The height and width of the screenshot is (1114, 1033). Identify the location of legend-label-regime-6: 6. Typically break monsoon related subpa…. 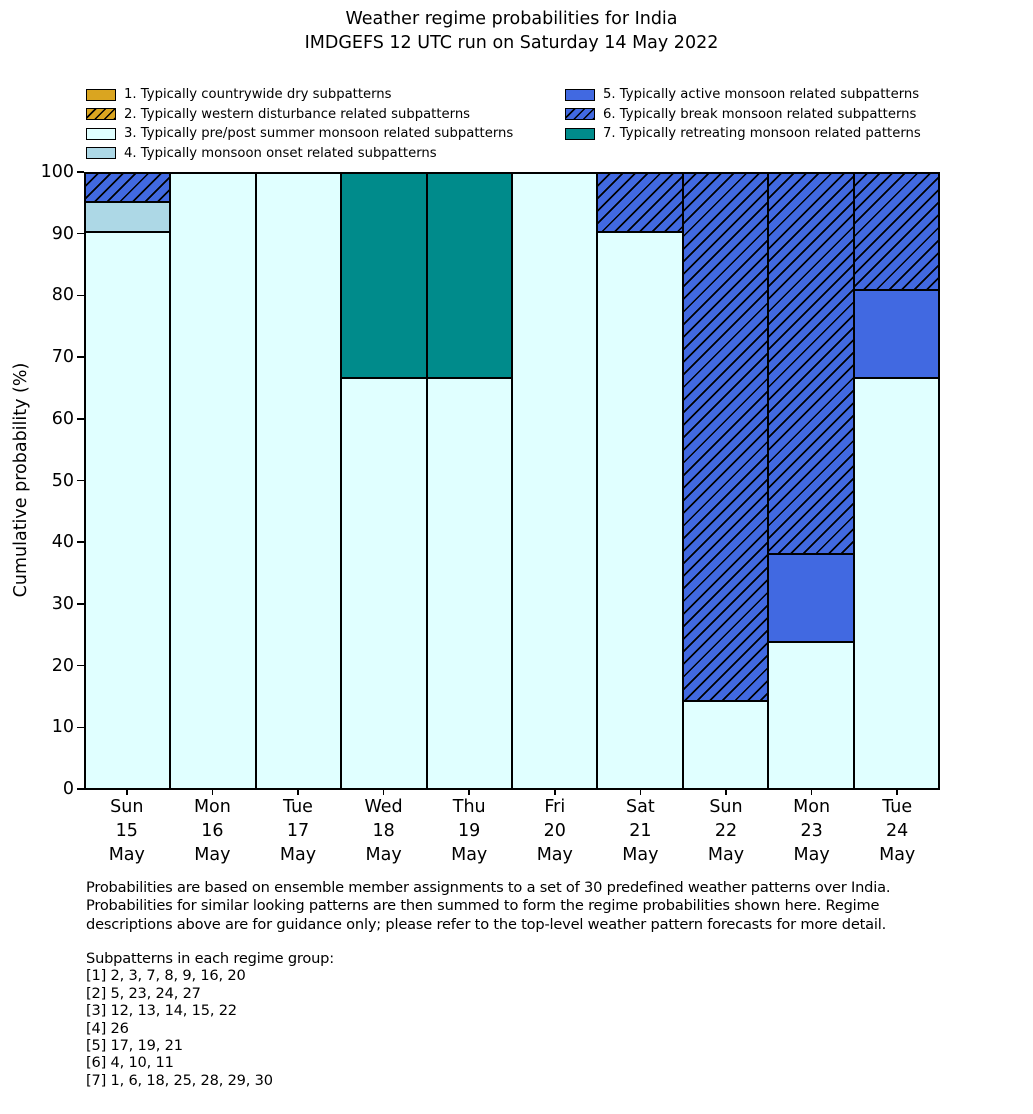
(760, 114).